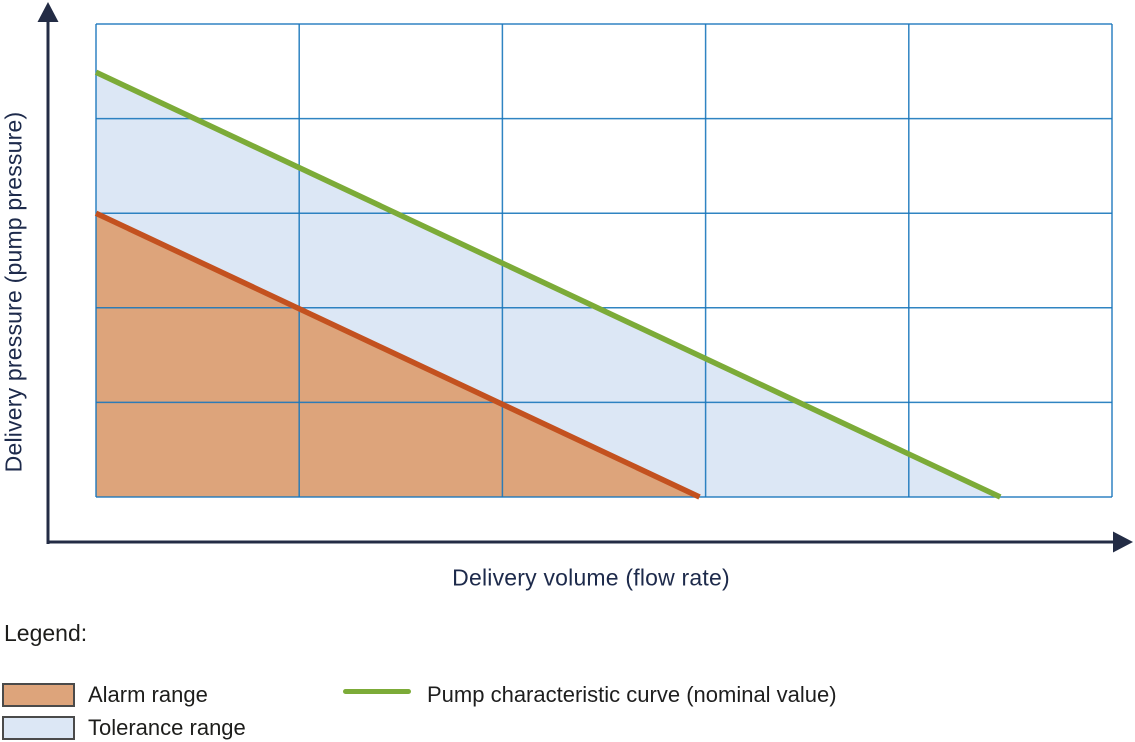  Describe the element at coordinates (148, 694) in the screenshot. I see `alarm-range-label: Alarm range` at that location.